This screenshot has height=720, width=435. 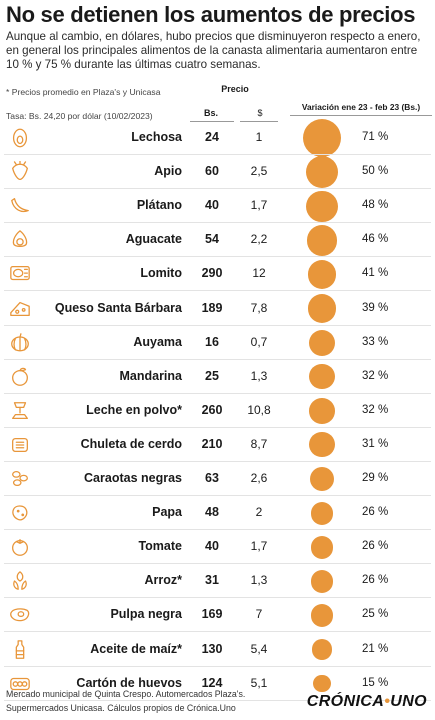 What do you see at coordinates (111, 614) in the screenshot?
I see `product-name: Pulpa negra` at bounding box center [111, 614].